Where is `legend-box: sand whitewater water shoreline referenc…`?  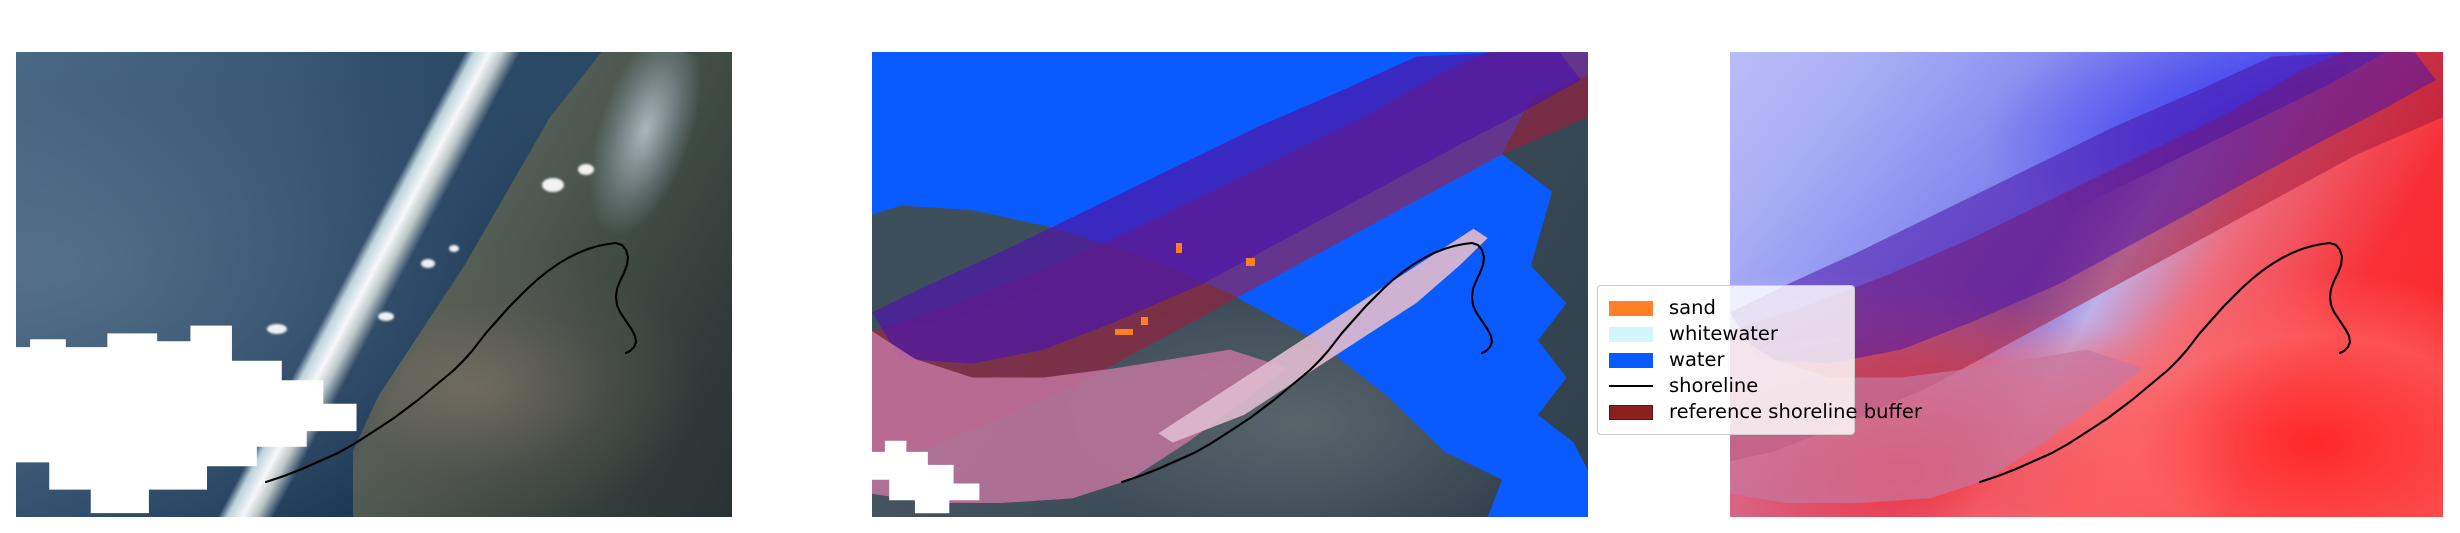 legend-box: sand whitewater water shoreline referenc… is located at coordinates (1759, 360).